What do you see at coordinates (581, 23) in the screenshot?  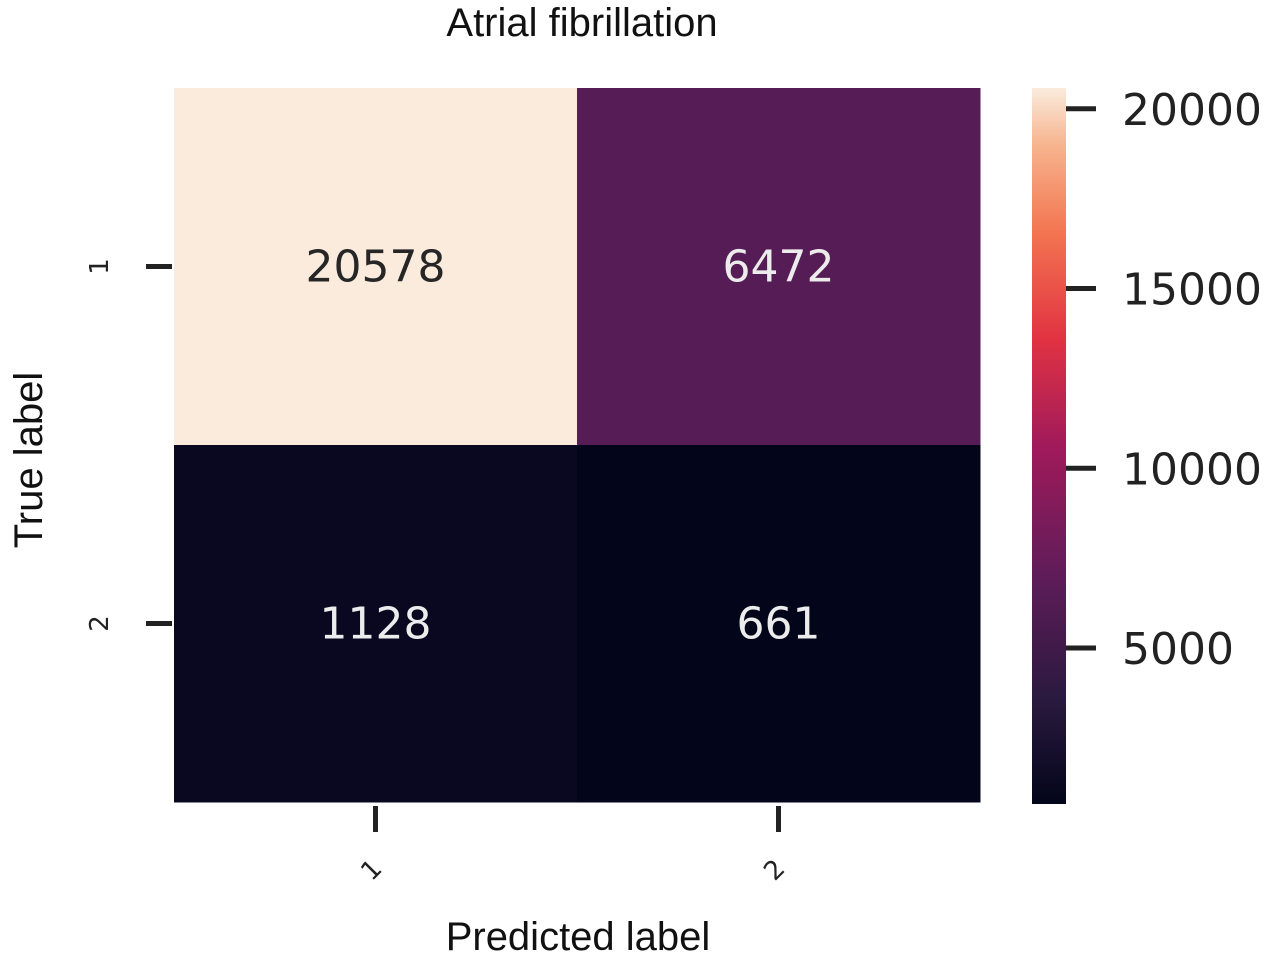 I see `chart-title: Atrial fibrillation` at bounding box center [581, 23].